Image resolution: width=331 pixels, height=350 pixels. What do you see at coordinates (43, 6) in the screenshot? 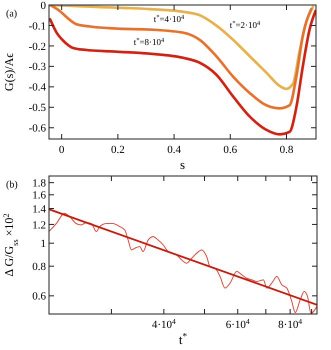
I see `y-tick-label: 0` at bounding box center [43, 6].